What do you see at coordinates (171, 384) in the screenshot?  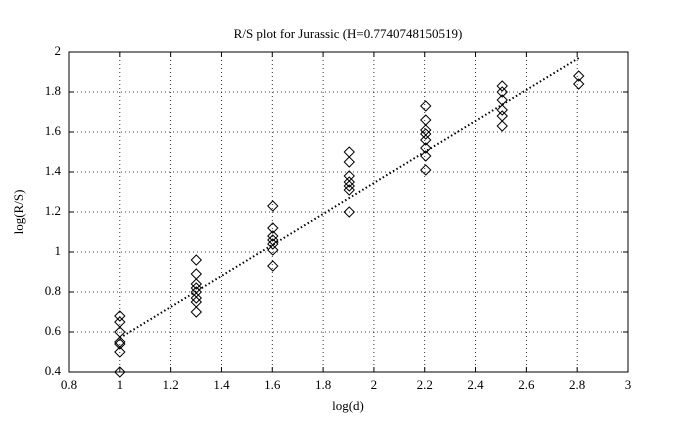 I see `x-tick-label: 1.2` at bounding box center [171, 384].